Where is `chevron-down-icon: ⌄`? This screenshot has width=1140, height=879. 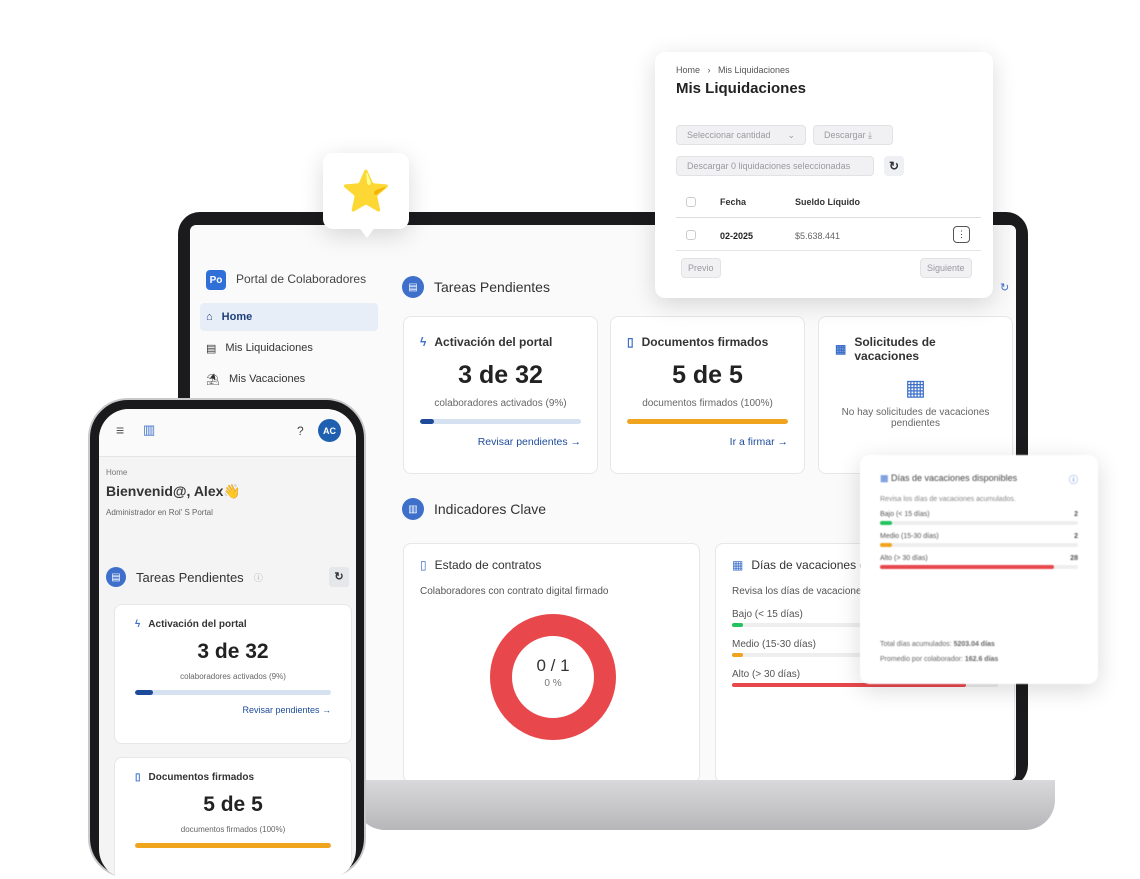
chevron-down-icon: ⌄ is located at coordinates (791, 134).